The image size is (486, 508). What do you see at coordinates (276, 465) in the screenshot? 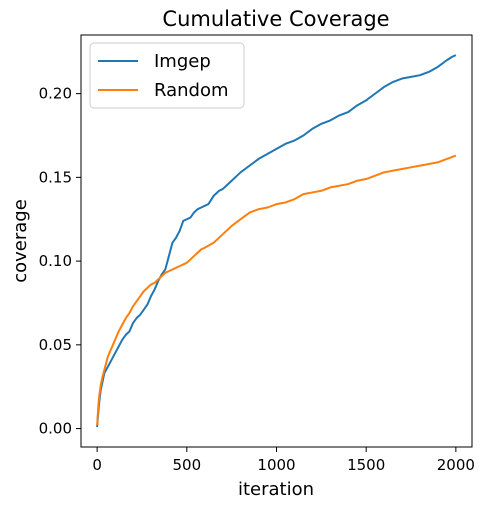
I see `x-tick-label: 1000` at bounding box center [276, 465].